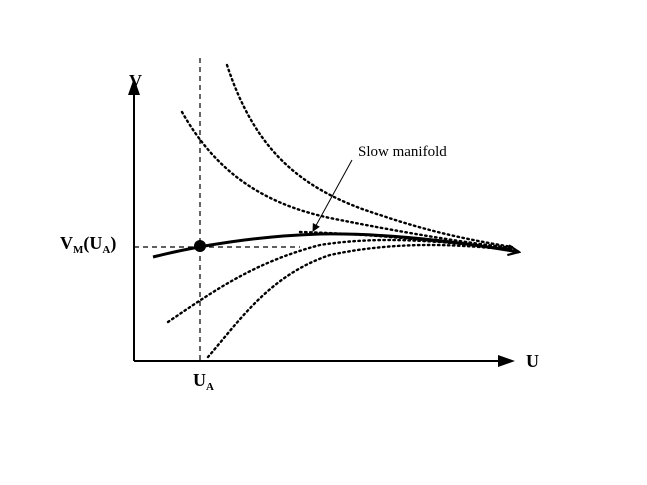 This screenshot has height=485, width=647. Describe the element at coordinates (92, 243) in the screenshot. I see `vm-mark-p2: (U` at that location.